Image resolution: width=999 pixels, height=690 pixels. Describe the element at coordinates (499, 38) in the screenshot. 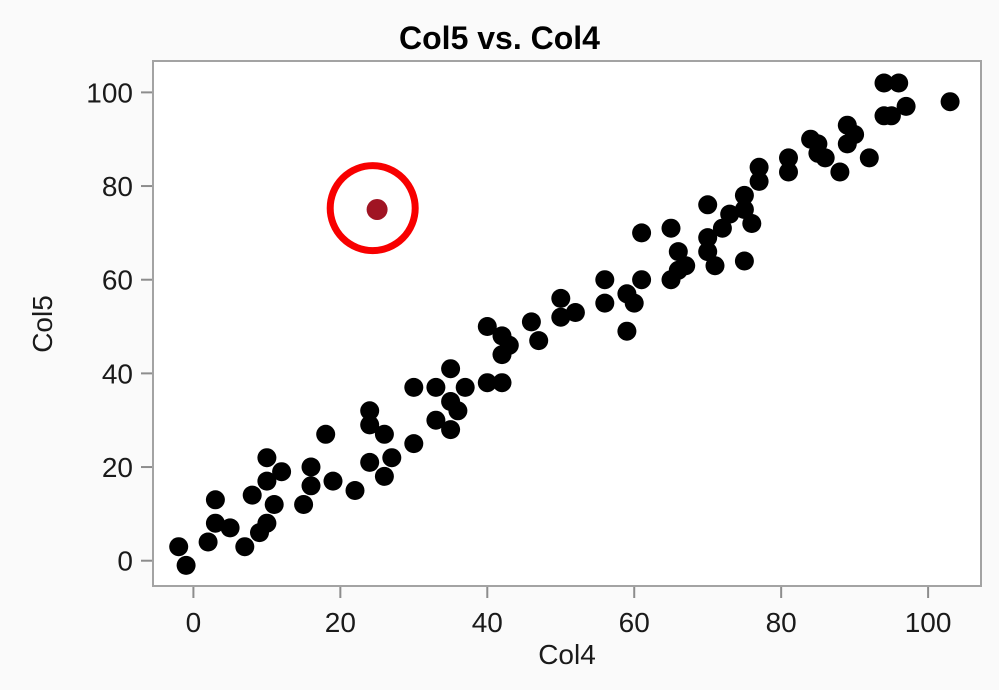

I see `chart-title: Col5 vs. Col4` at that location.